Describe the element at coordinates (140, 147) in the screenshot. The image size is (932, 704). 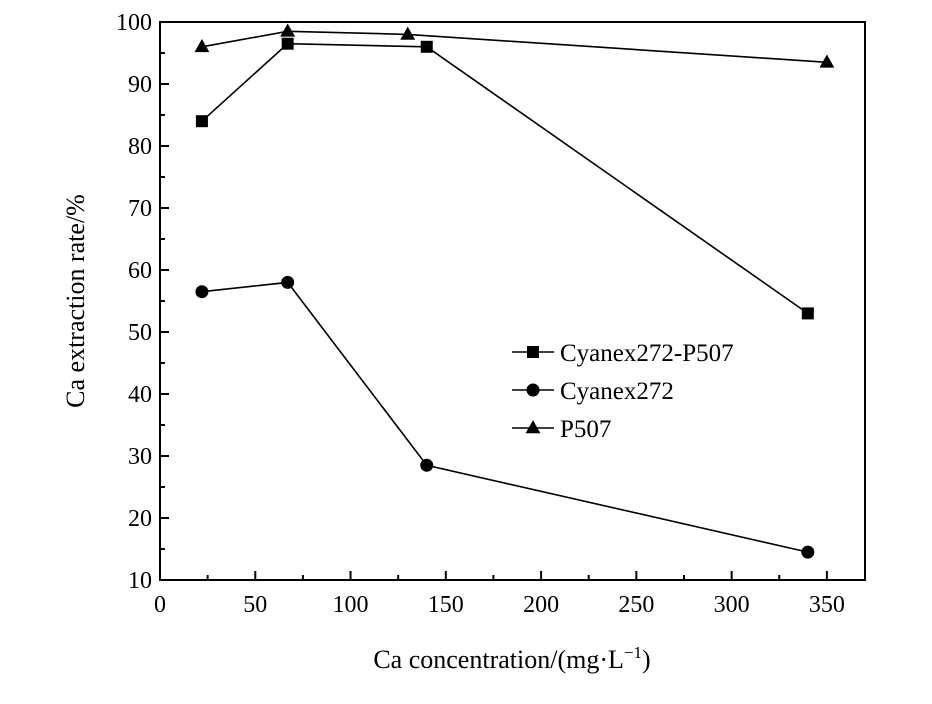
I see `y-tick-label: 80` at that location.